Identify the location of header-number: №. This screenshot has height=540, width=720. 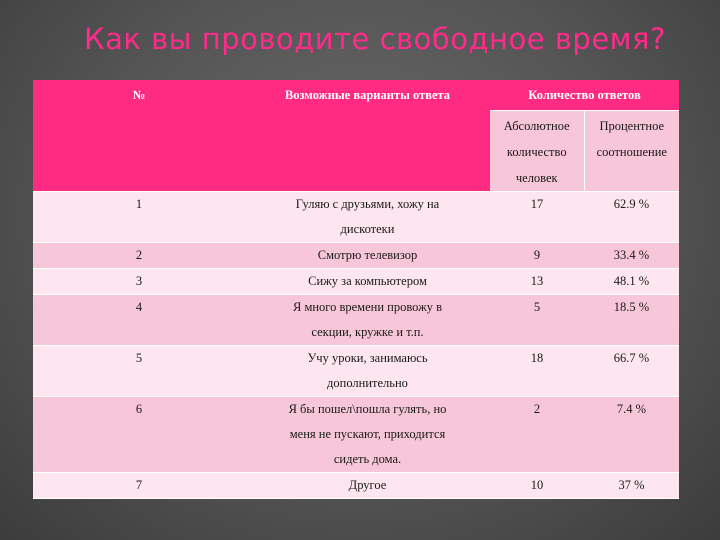
(139, 136).